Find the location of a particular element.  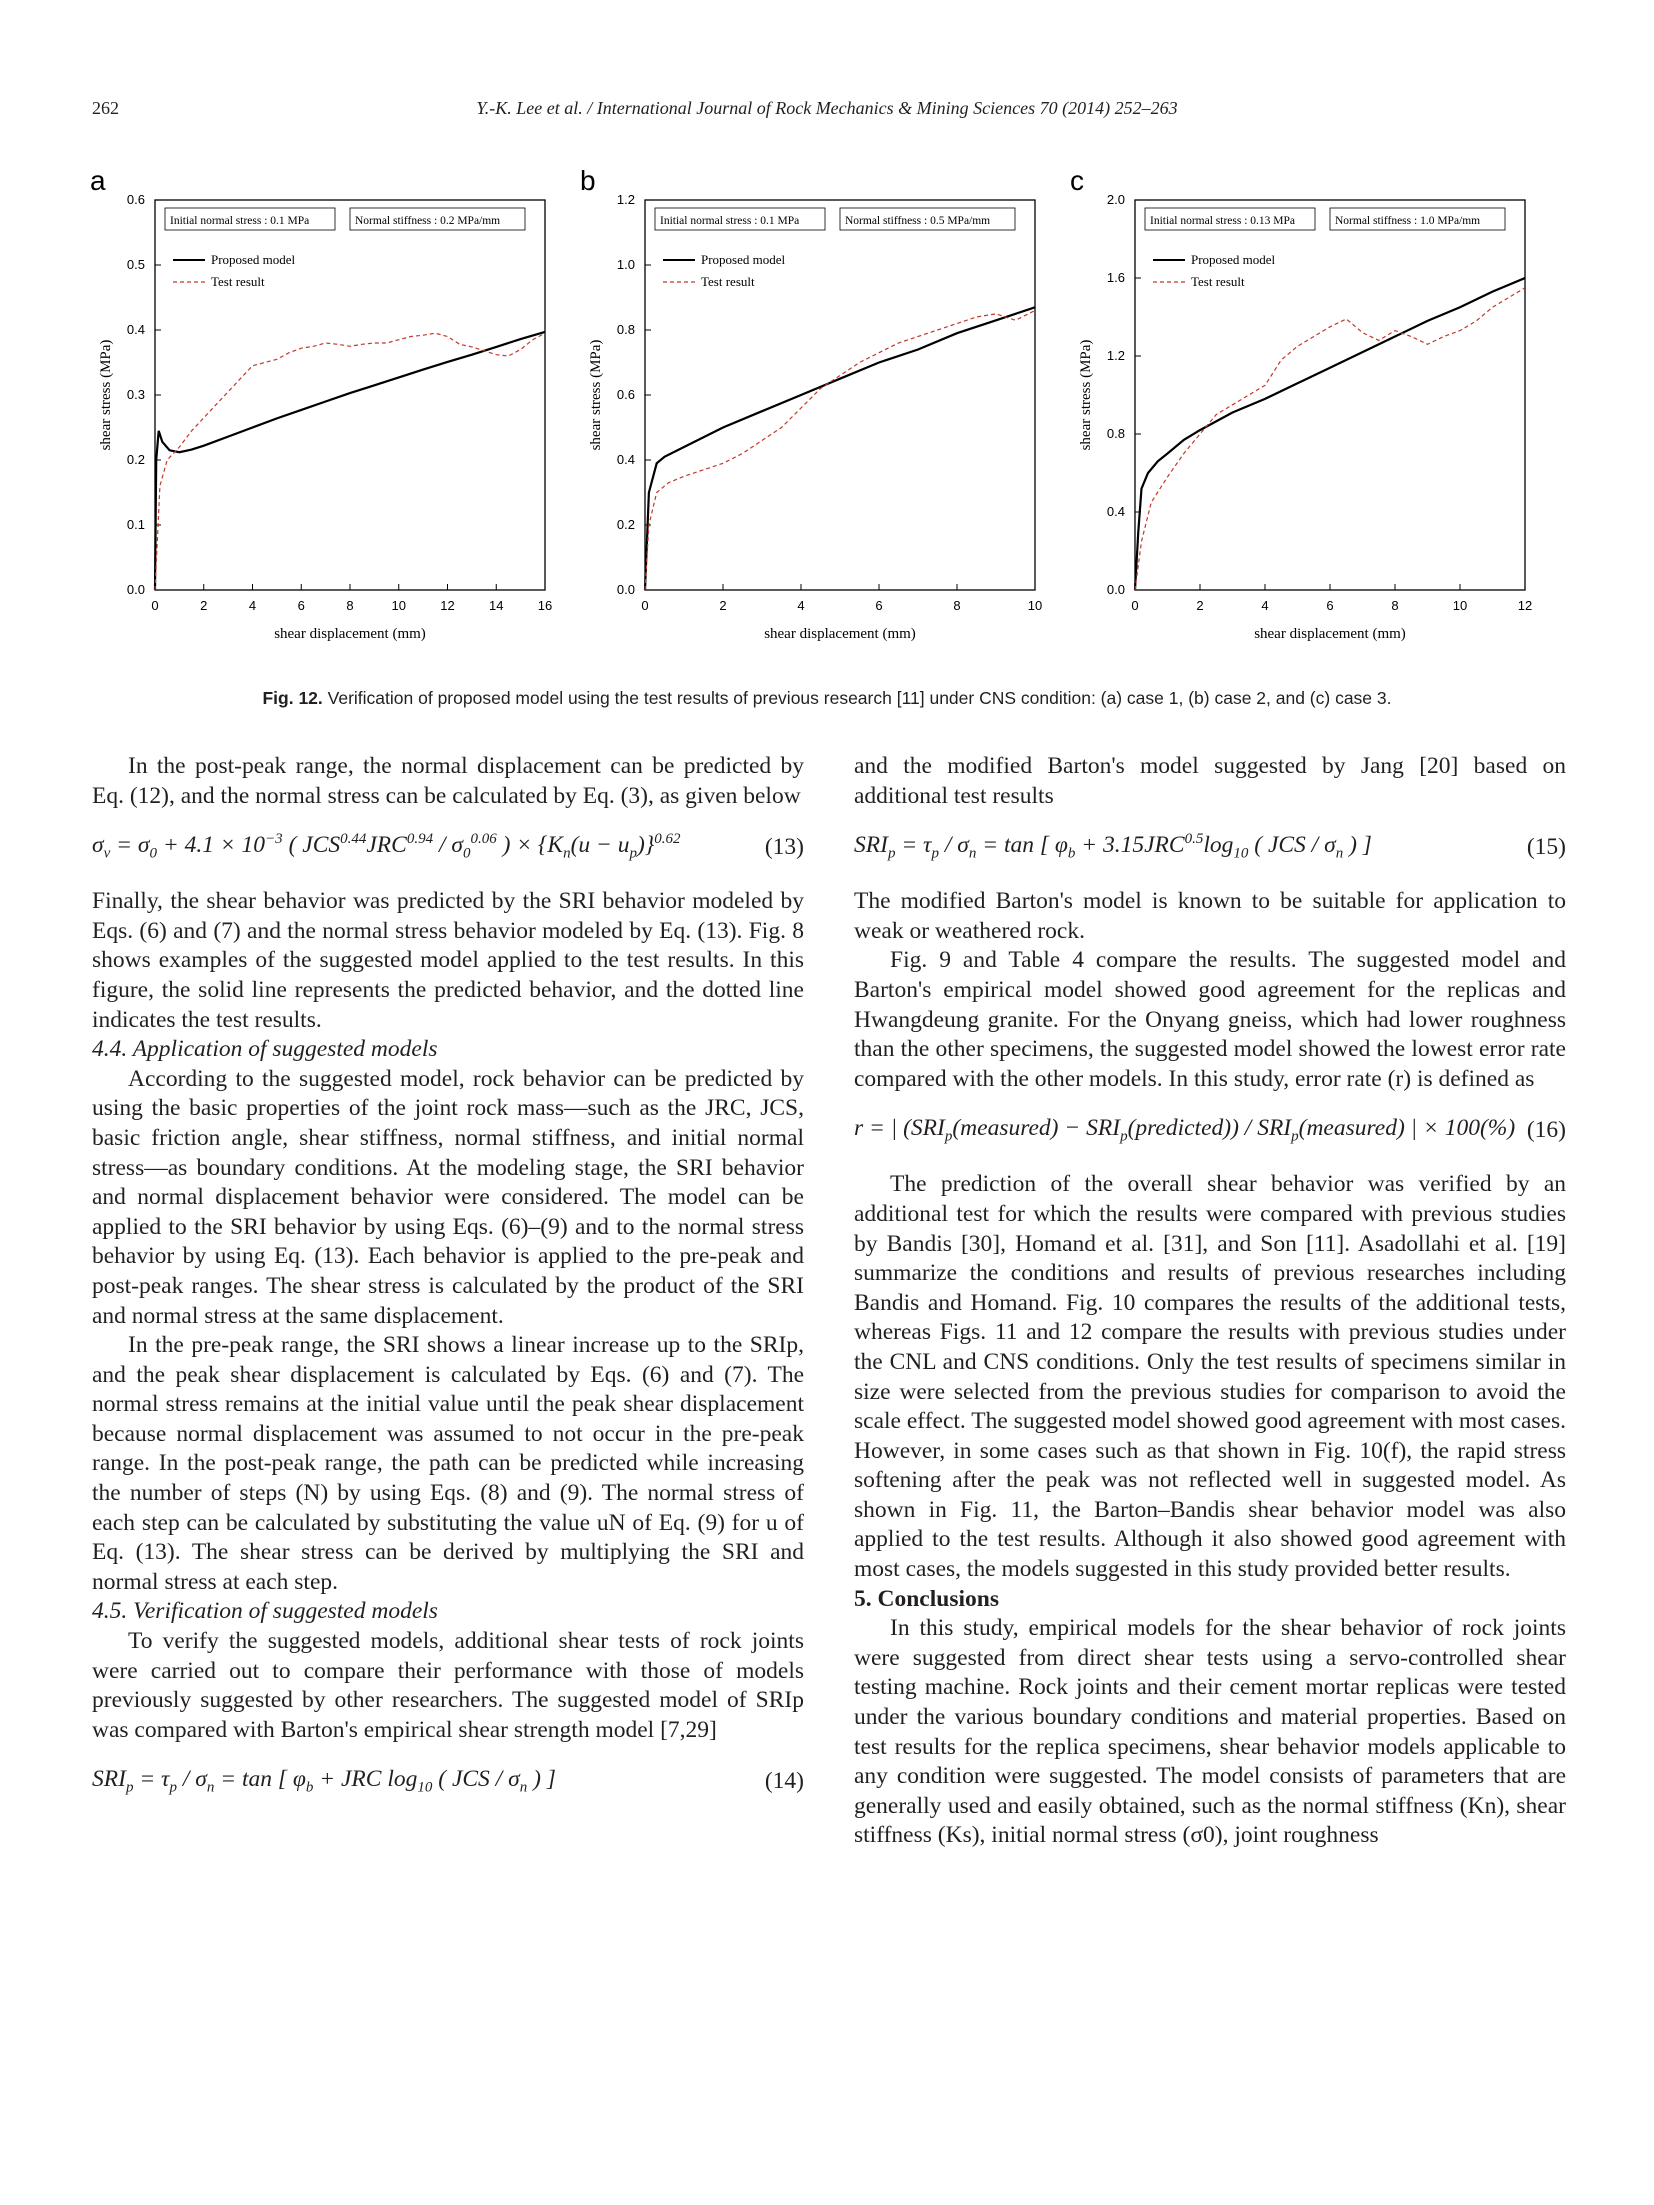

info-box-text: Initial normal stress : 0.13 MPa is located at coordinates (1222, 221).